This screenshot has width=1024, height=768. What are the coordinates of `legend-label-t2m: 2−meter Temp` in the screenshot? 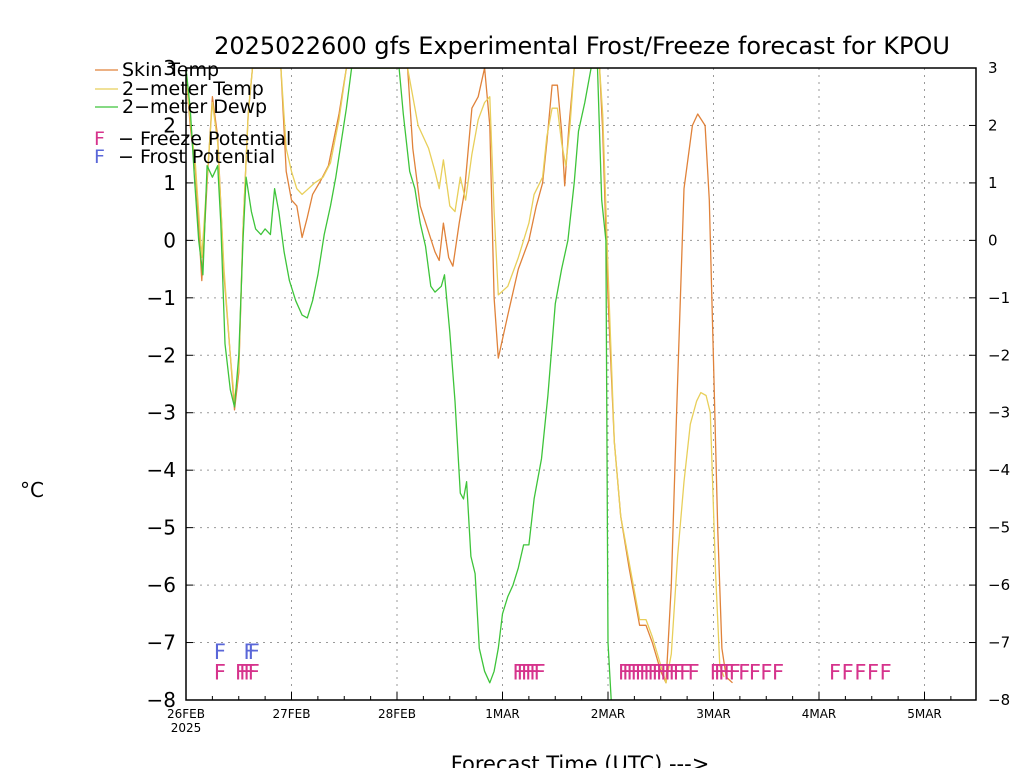 It's located at (193, 89).